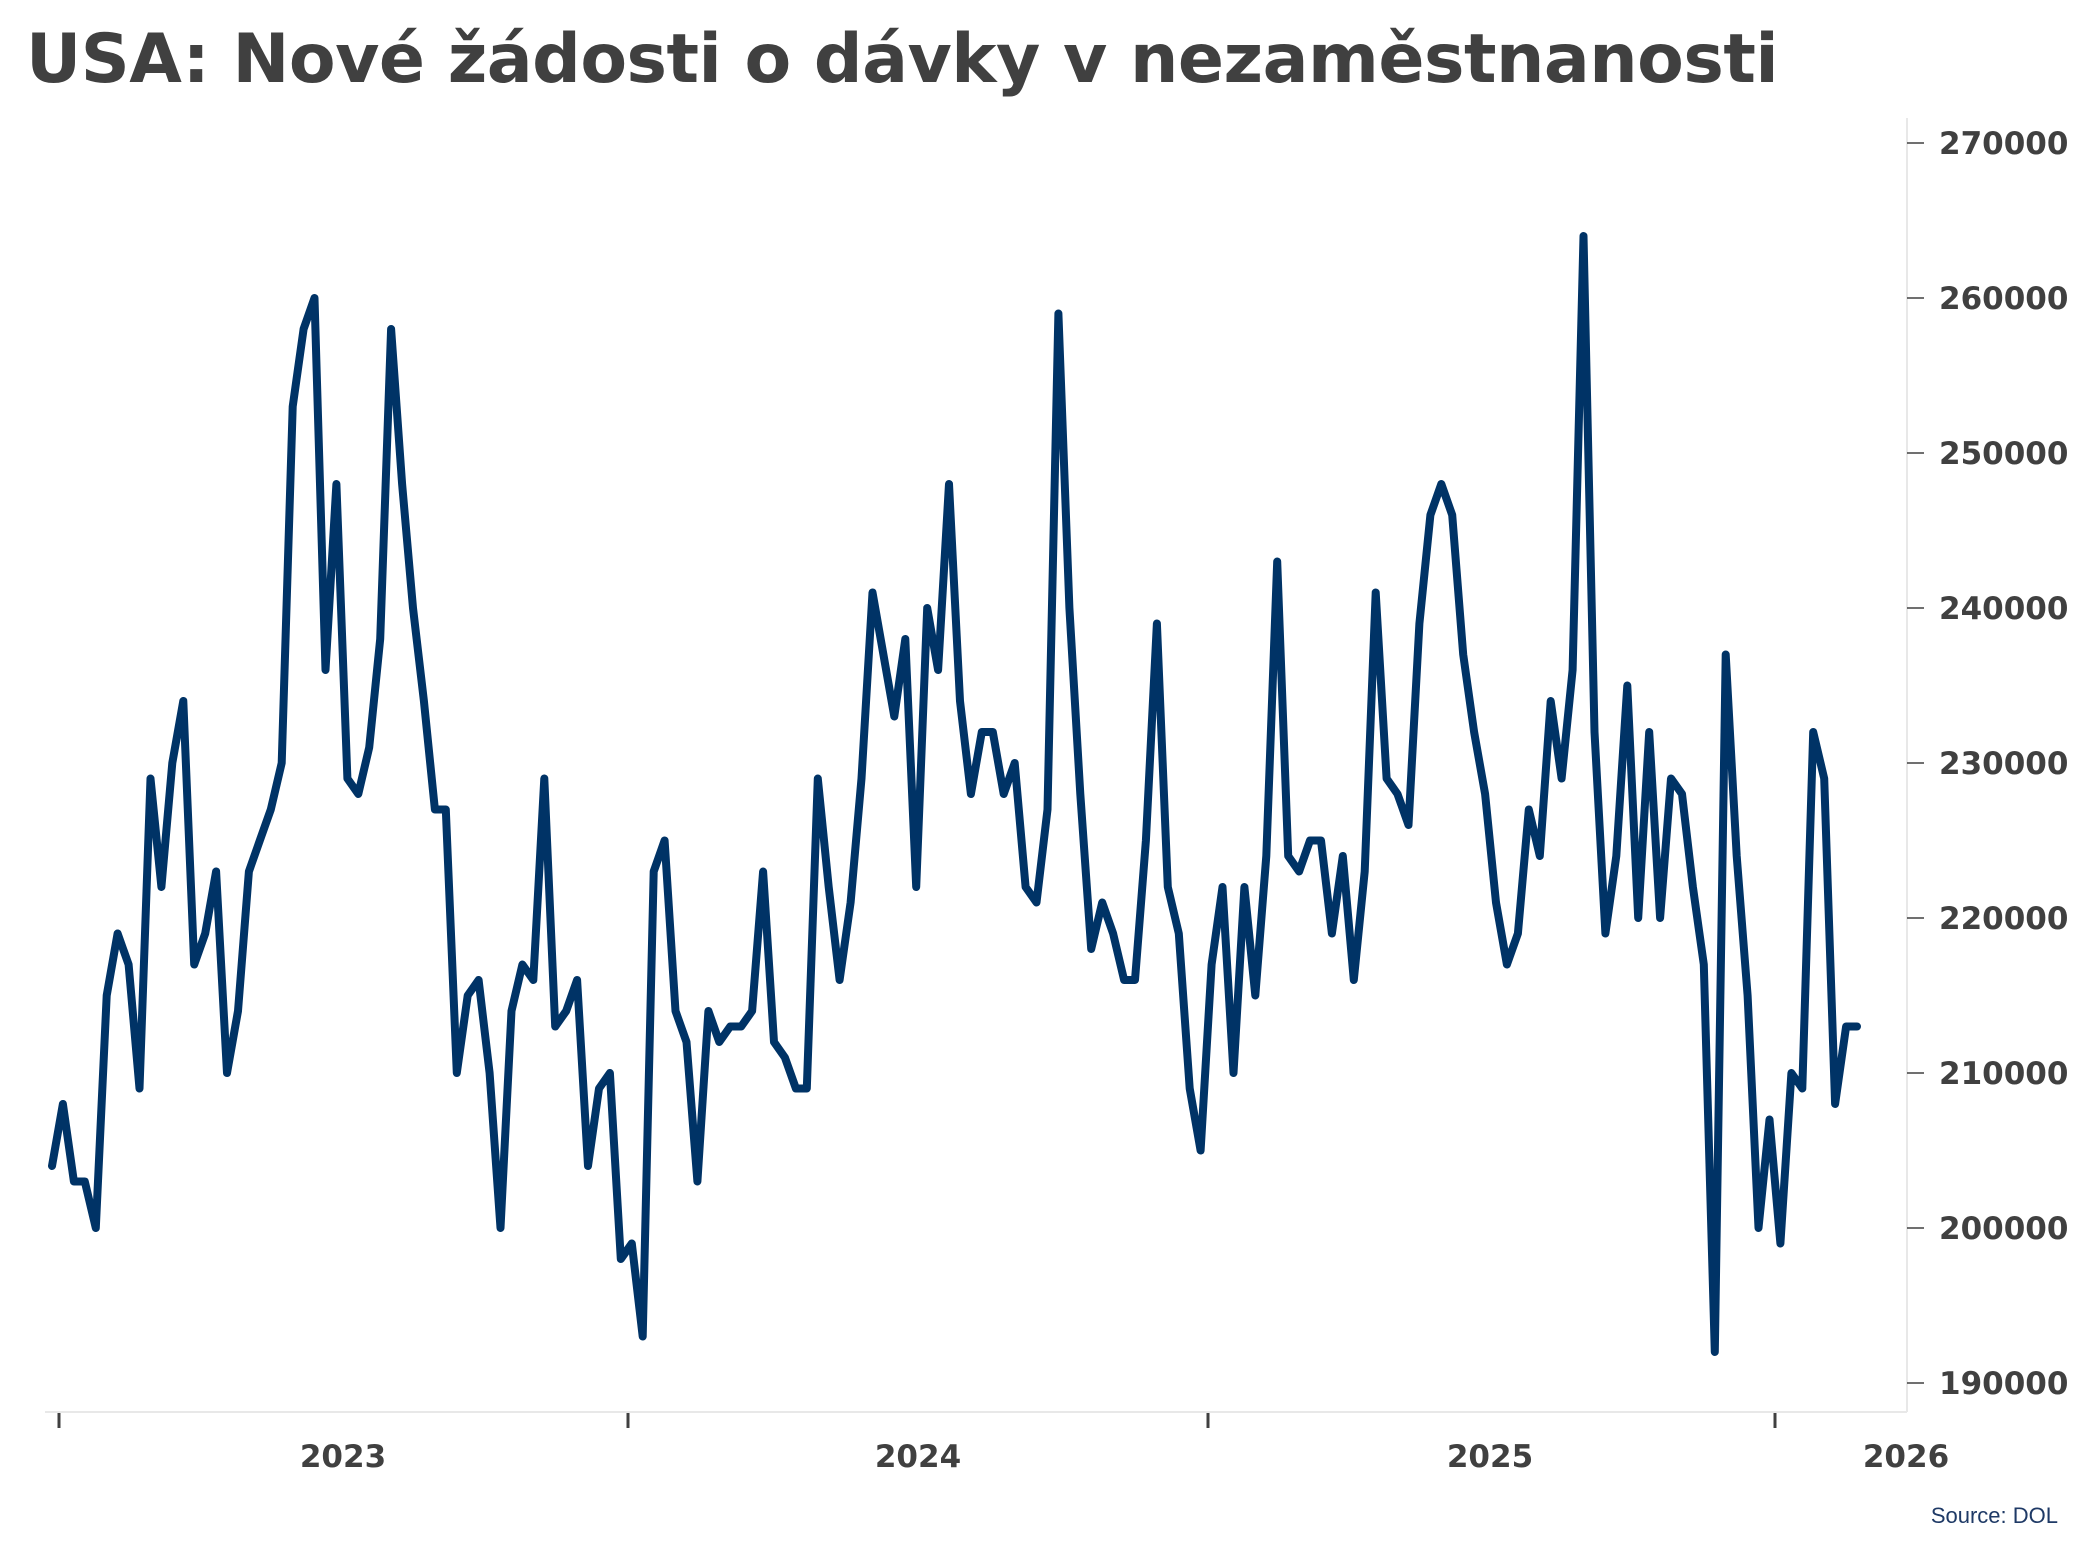  What do you see at coordinates (2003, 1384) in the screenshot?
I see `y-tick-label: 190000` at bounding box center [2003, 1384].